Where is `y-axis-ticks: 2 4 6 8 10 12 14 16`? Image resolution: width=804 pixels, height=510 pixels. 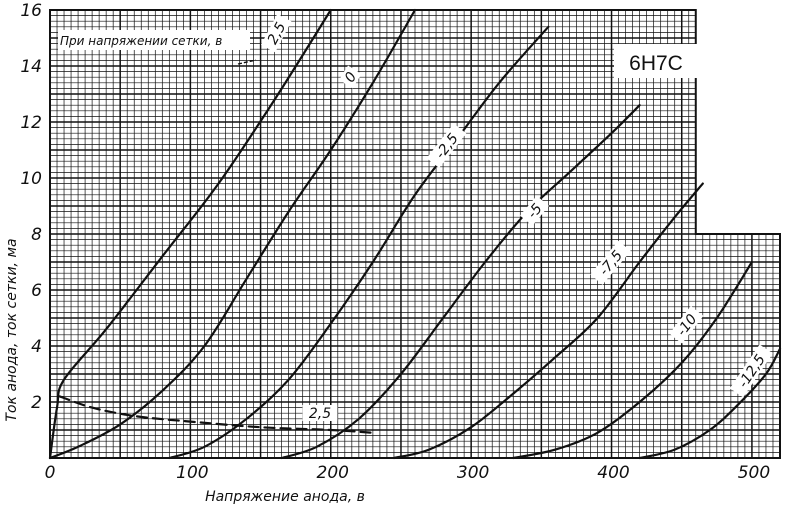 y-axis-ticks: 2 4 6 8 10 12 14 16 is located at coordinates (31, 207).